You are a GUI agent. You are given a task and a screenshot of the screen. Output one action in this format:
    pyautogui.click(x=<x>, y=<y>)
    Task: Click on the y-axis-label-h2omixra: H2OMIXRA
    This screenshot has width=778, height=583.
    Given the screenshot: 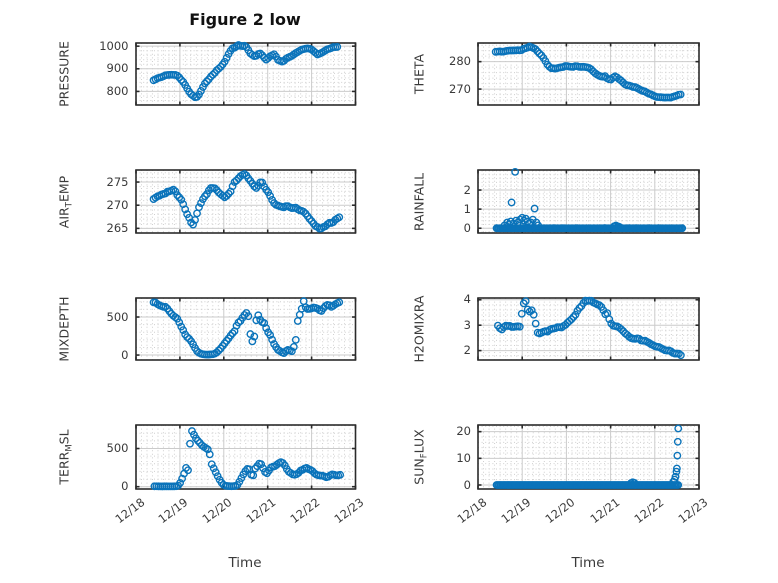 What is the action you would take?
    pyautogui.click(x=419, y=329)
    